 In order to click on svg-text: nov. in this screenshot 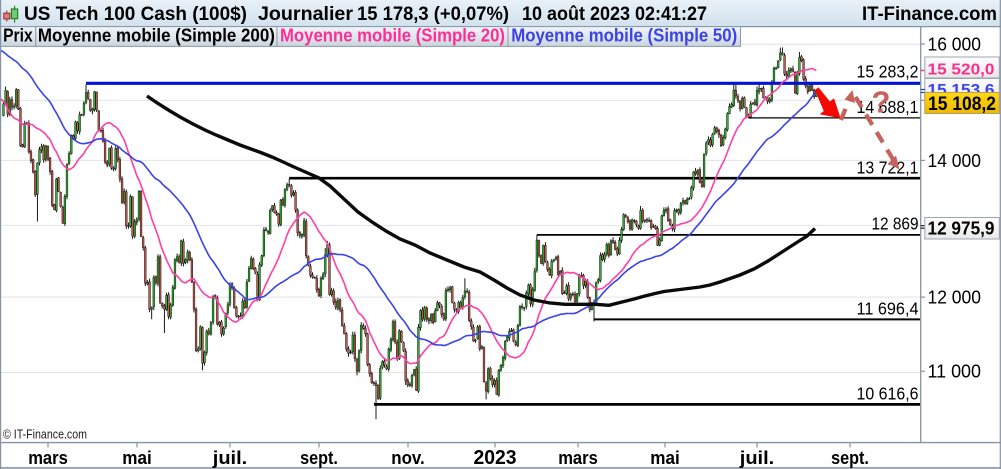, I will do `click(408, 457)`.